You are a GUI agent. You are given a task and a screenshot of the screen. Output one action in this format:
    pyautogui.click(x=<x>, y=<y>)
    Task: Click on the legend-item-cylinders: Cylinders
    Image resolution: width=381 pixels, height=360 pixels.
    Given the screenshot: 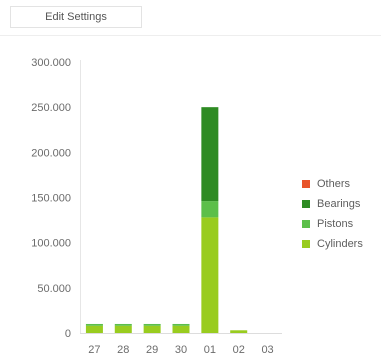 What is the action you would take?
    pyautogui.click(x=332, y=244)
    